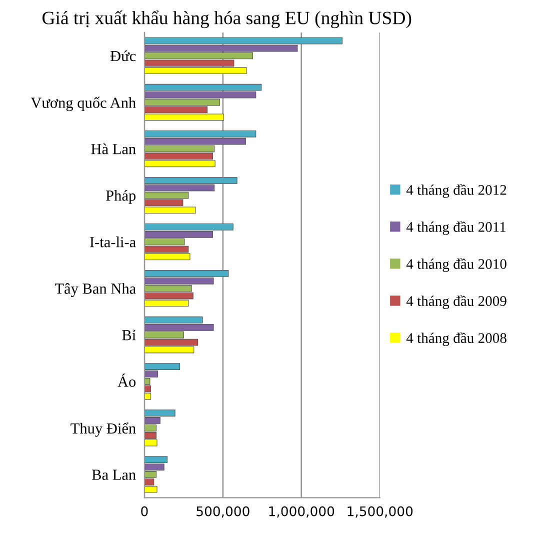 The width and height of the screenshot is (535, 541). I want to click on y-tick-label: I-ta-li-a, so click(113, 242).